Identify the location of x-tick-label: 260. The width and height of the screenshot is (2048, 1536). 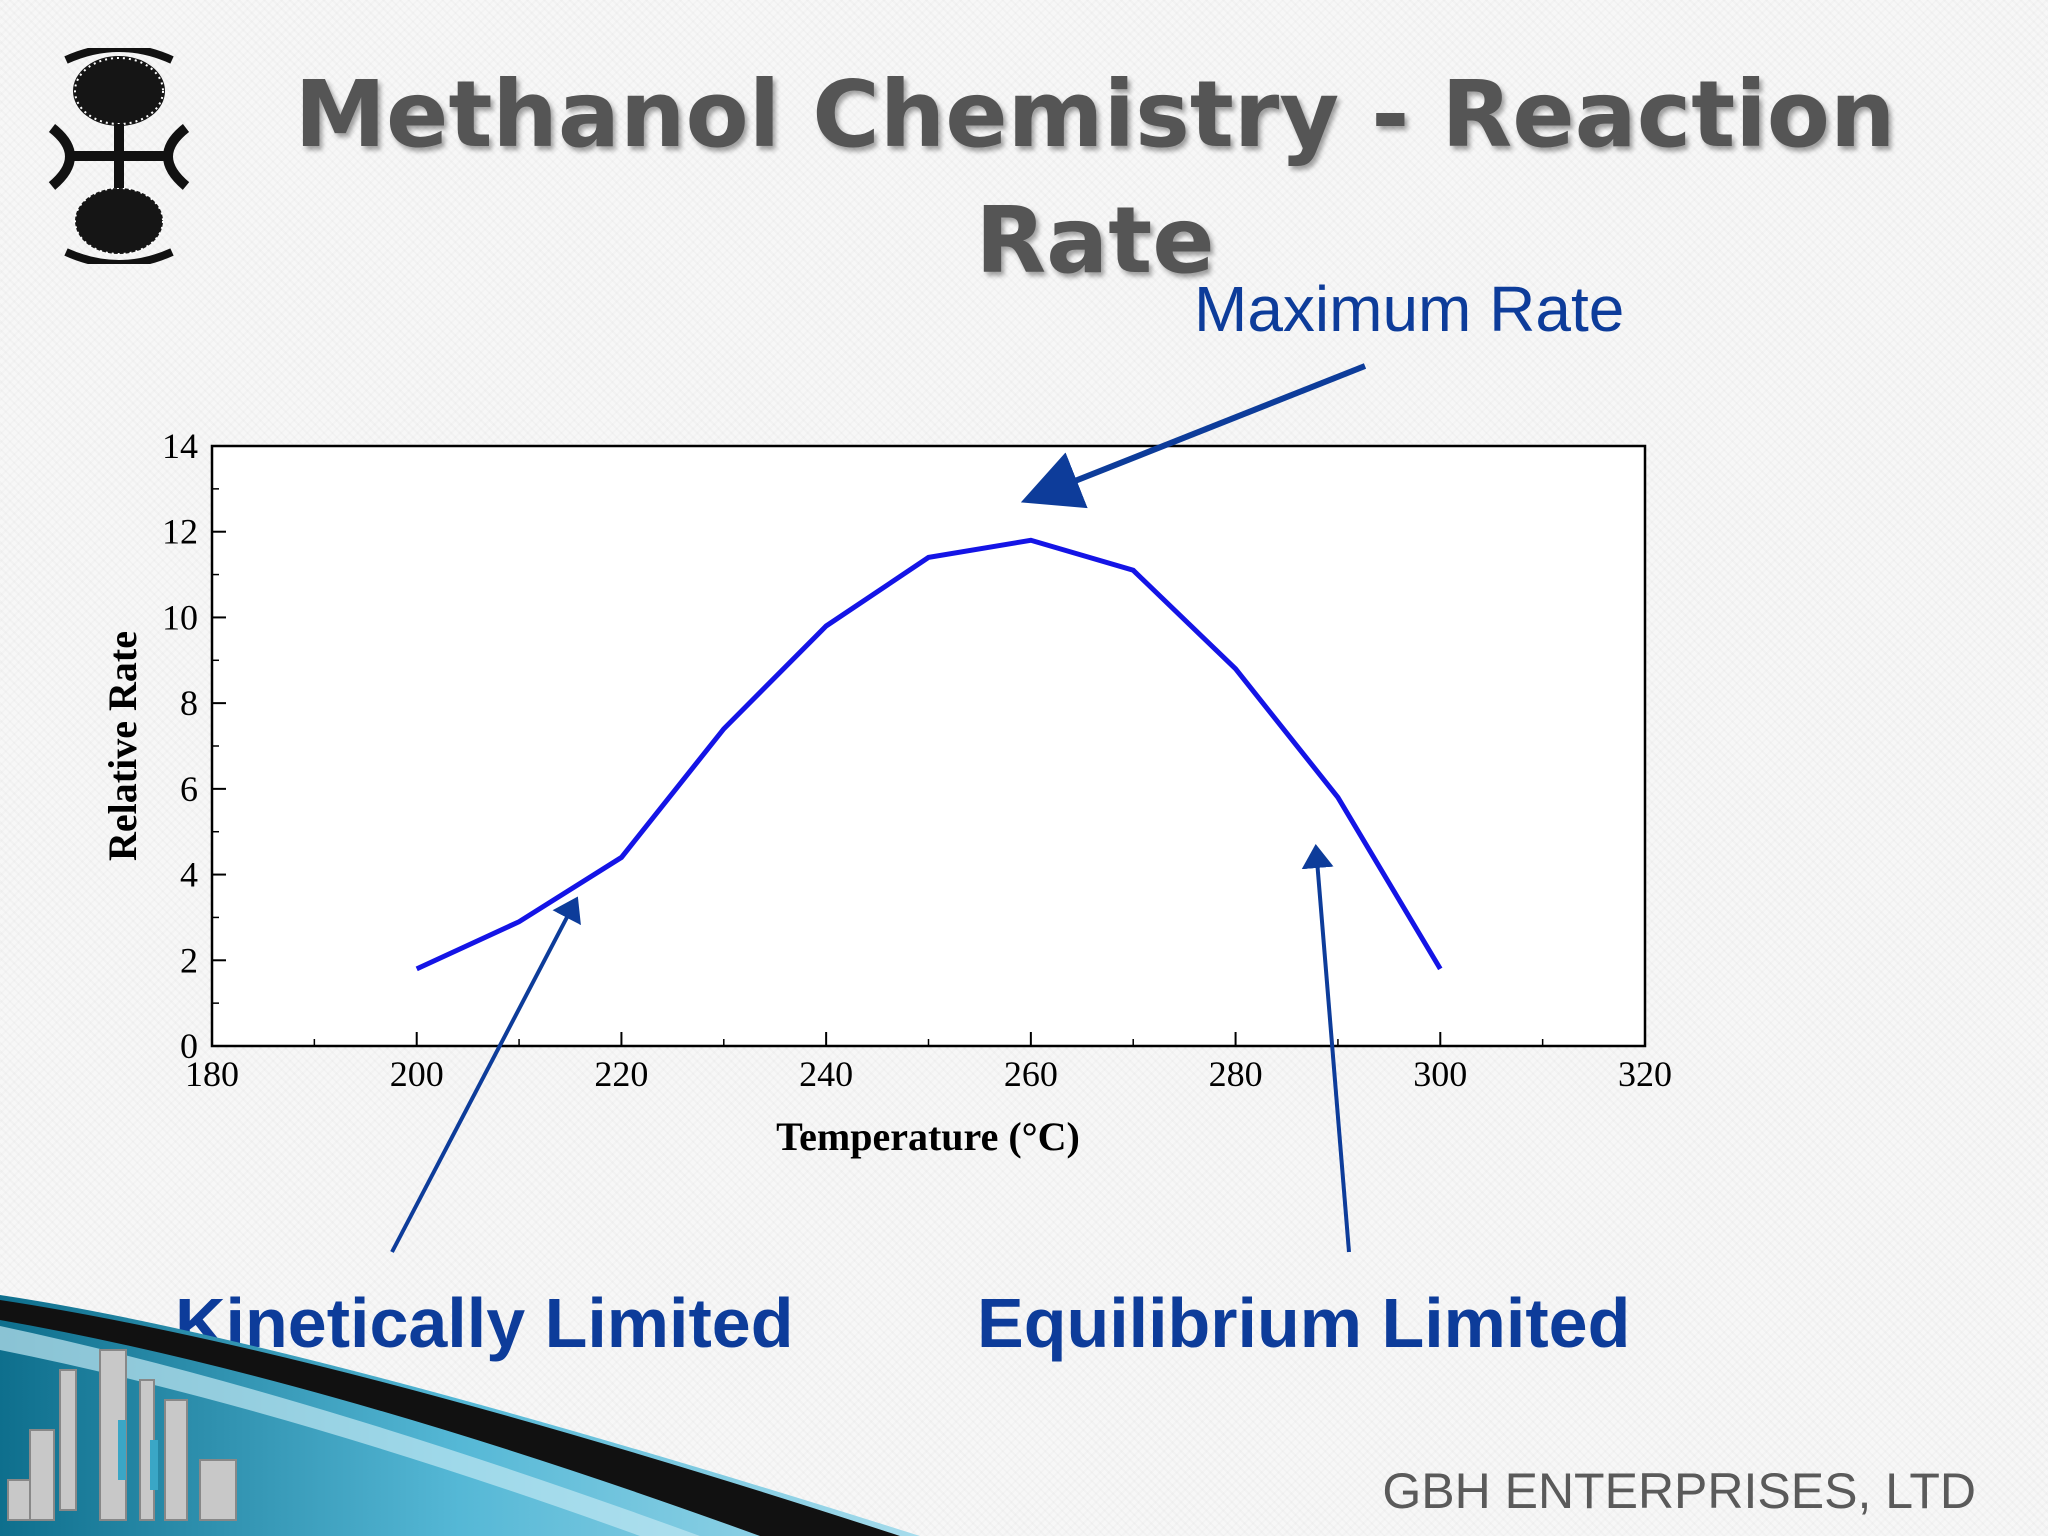
(1031, 1074).